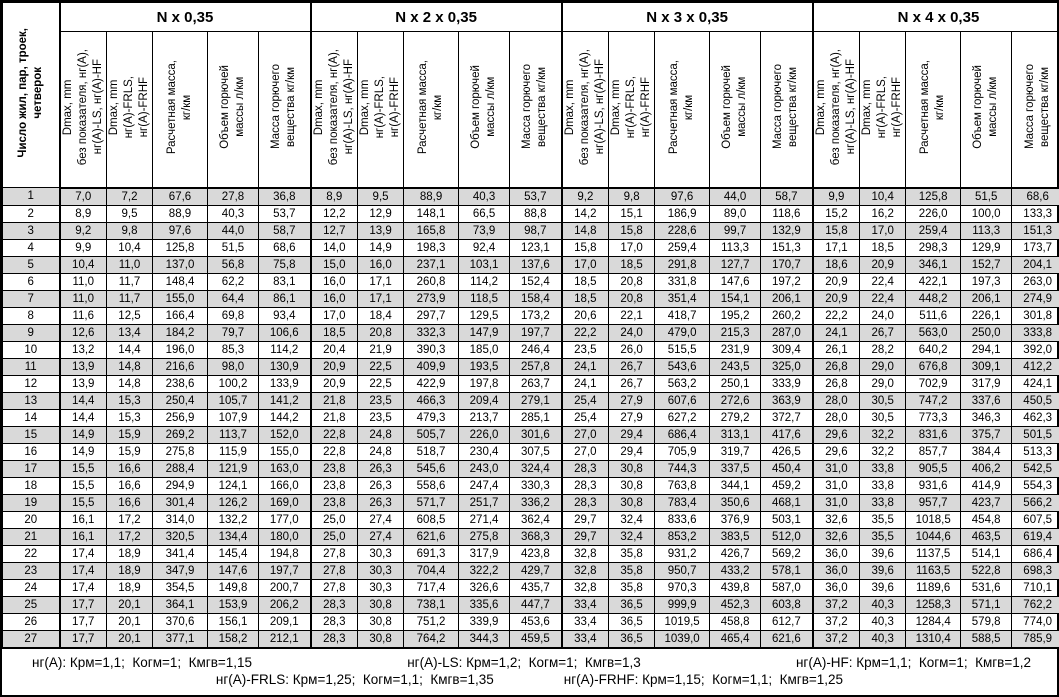 This screenshot has height=697, width=1059. What do you see at coordinates (31, 400) in the screenshot?
I see `row-label: 13` at bounding box center [31, 400].